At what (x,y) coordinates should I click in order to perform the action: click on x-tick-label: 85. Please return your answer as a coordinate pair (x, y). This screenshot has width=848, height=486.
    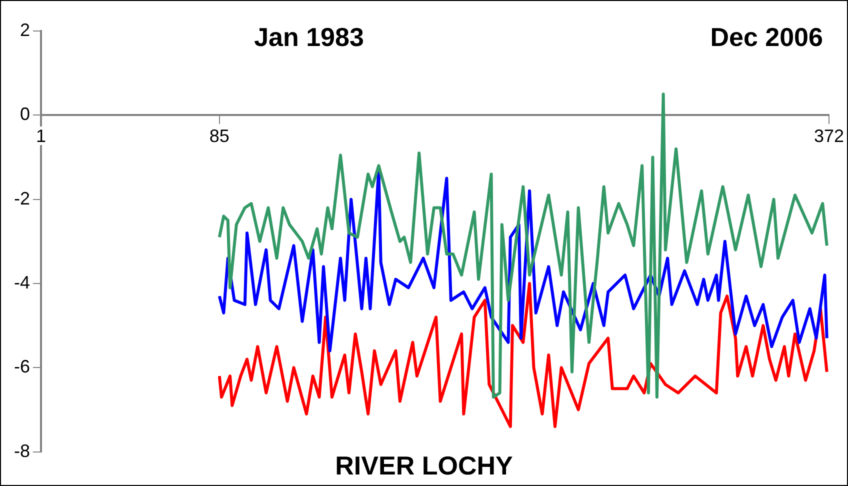
    Looking at the image, I should click on (219, 136).